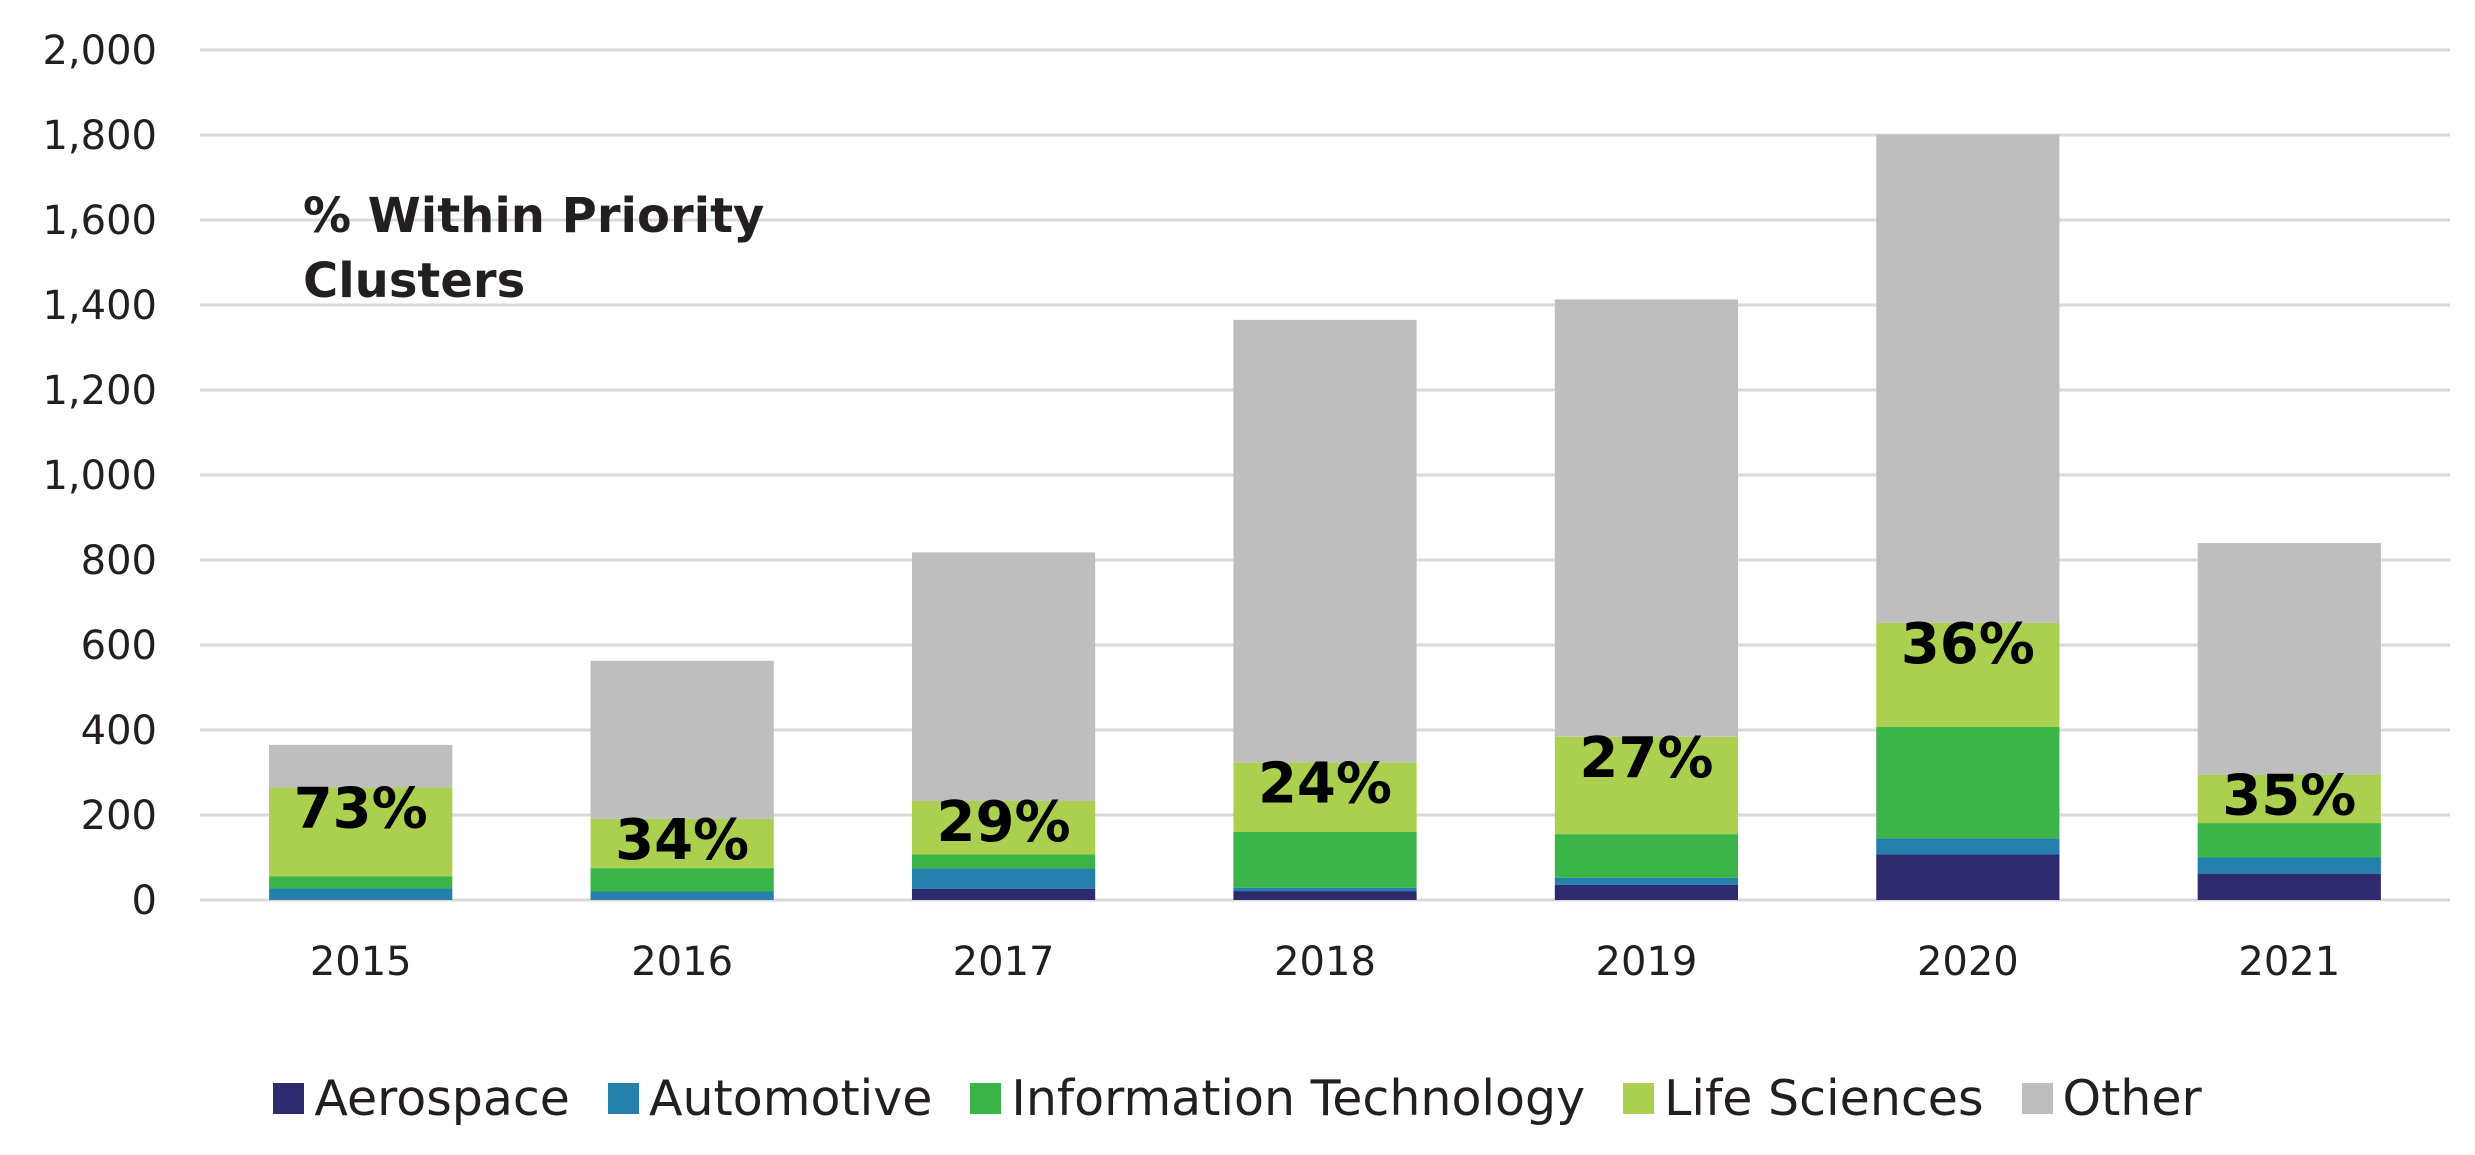 The height and width of the screenshot is (1155, 2475). I want to click on bar-segment-automotive-2021, so click(2289, 865).